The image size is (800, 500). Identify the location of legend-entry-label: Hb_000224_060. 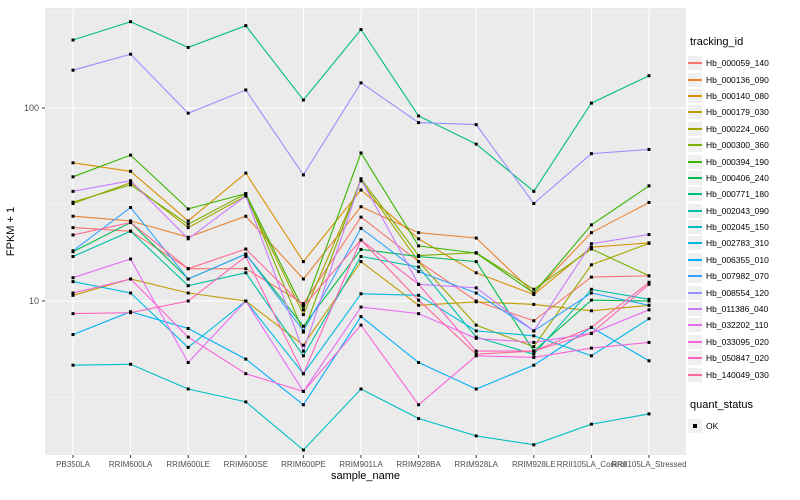
(737, 128).